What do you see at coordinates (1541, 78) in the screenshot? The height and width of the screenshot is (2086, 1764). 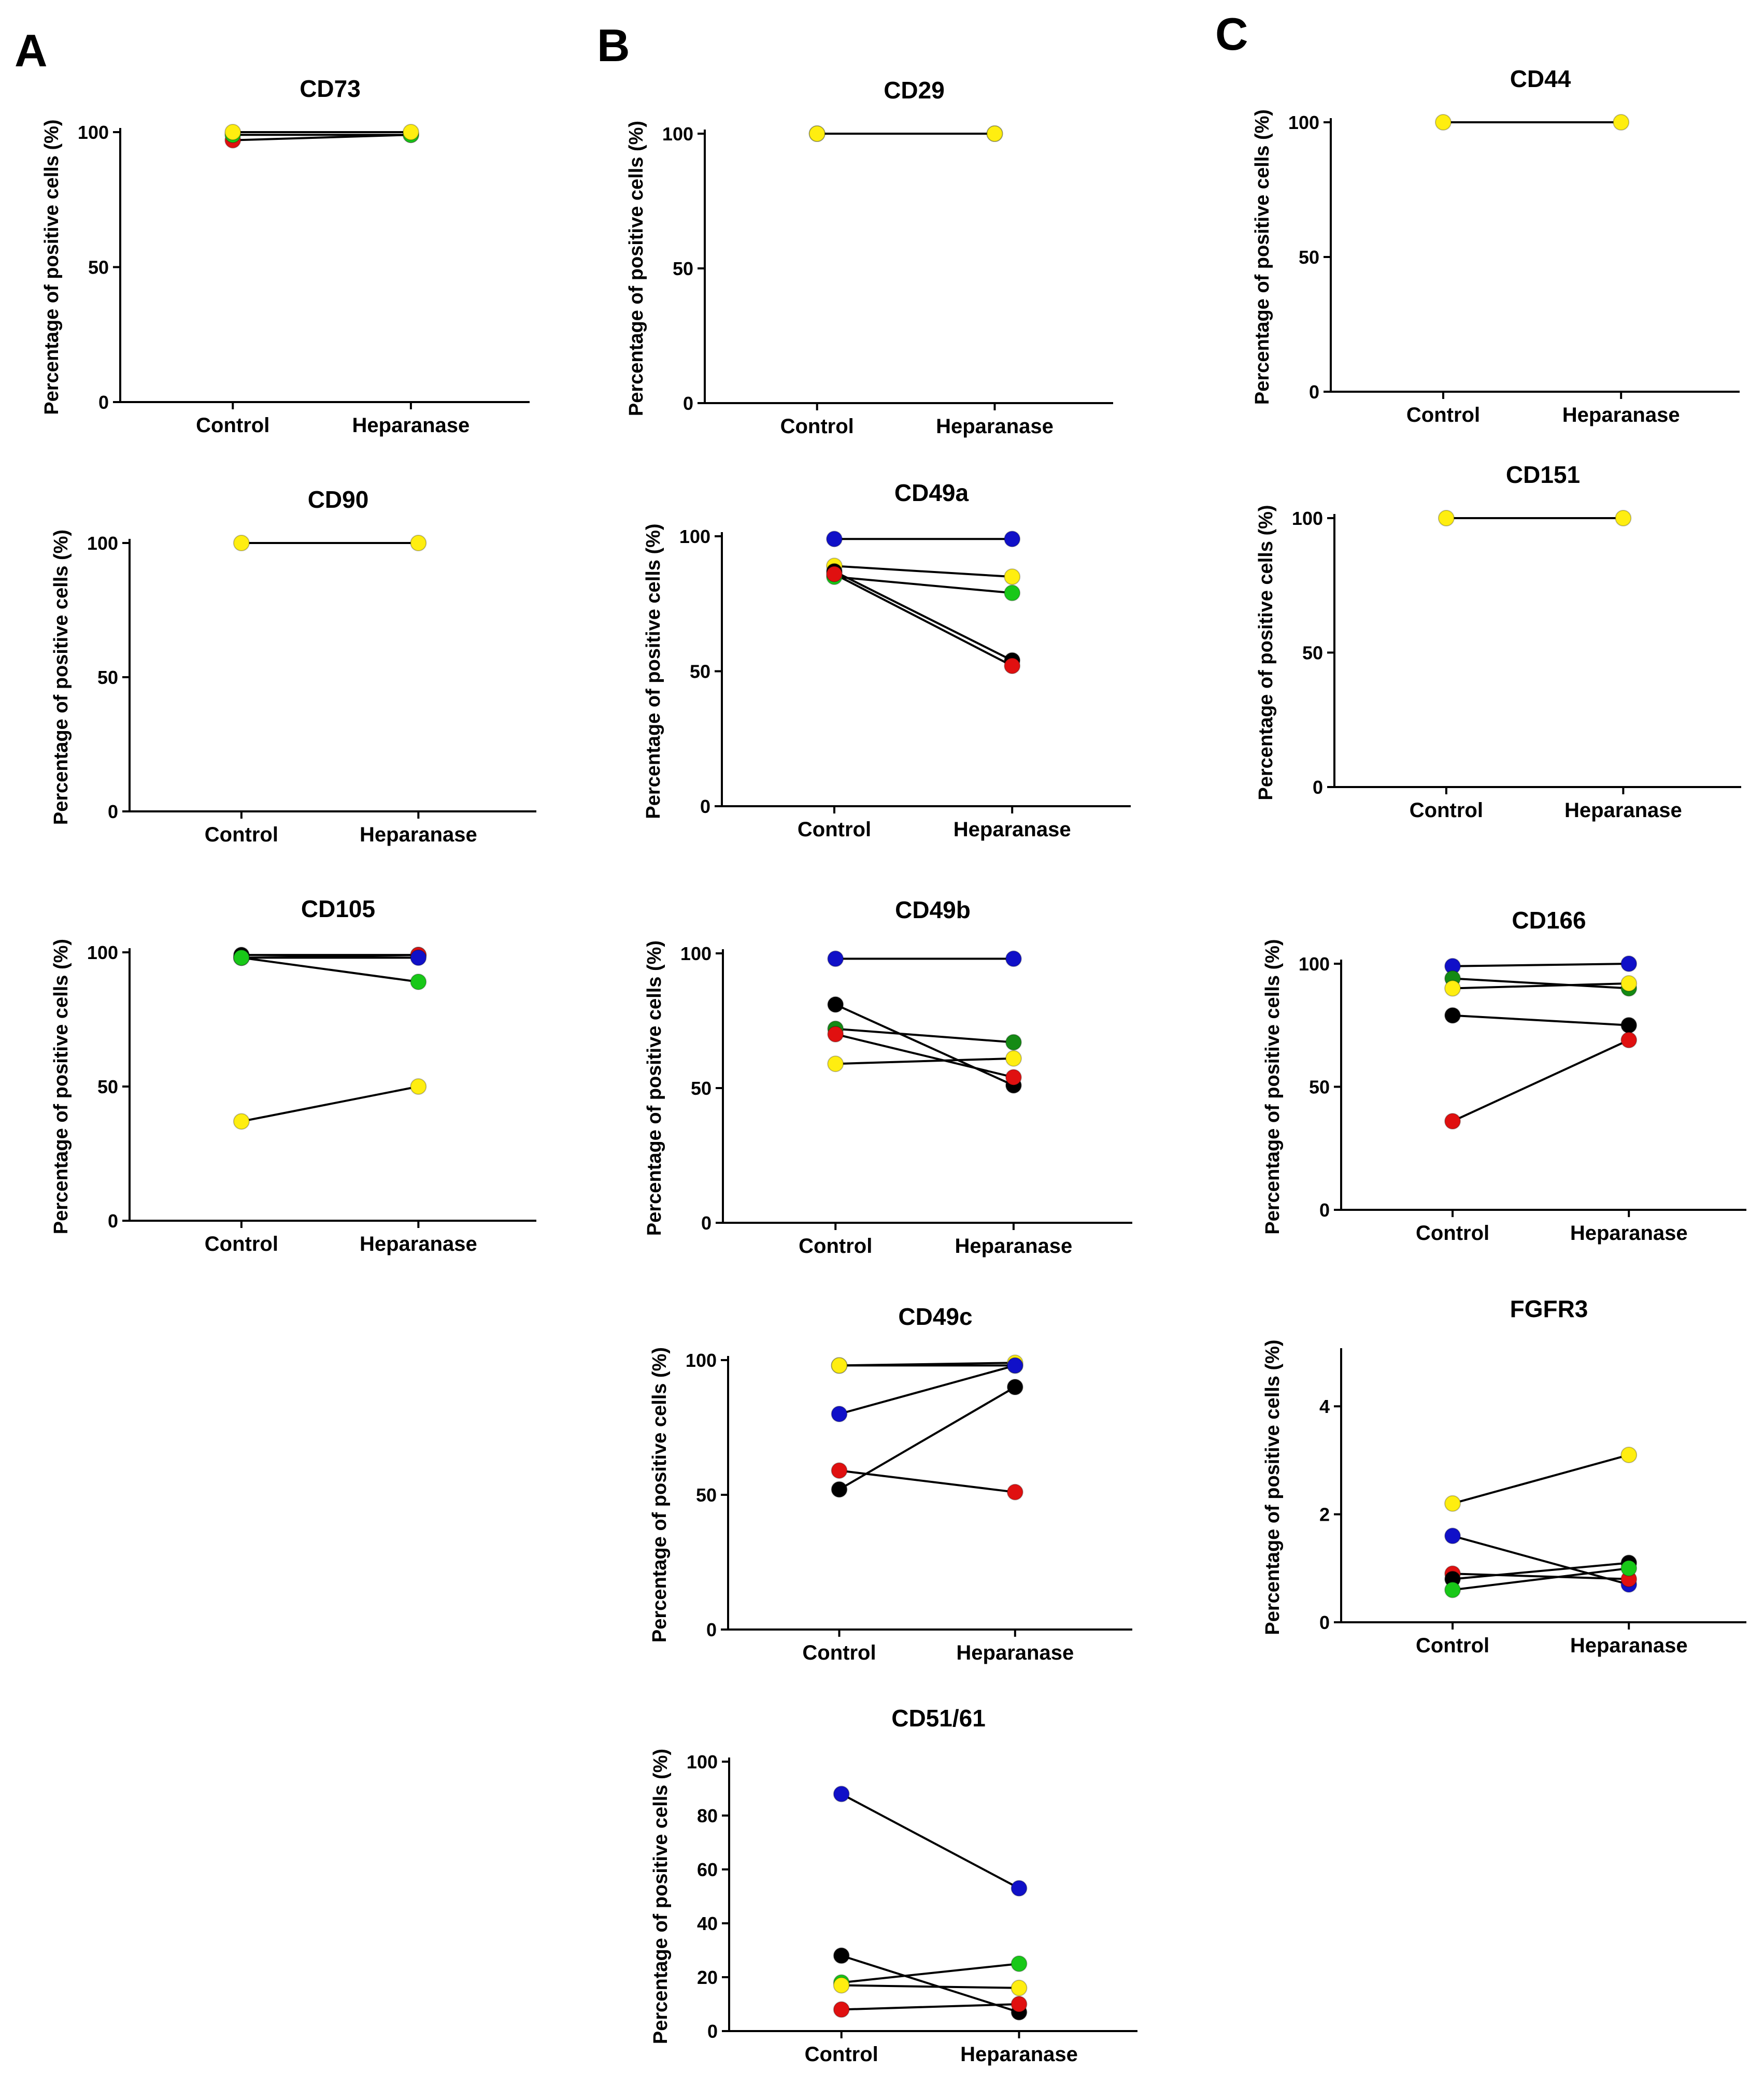 I see `chart-title: CD44` at bounding box center [1541, 78].